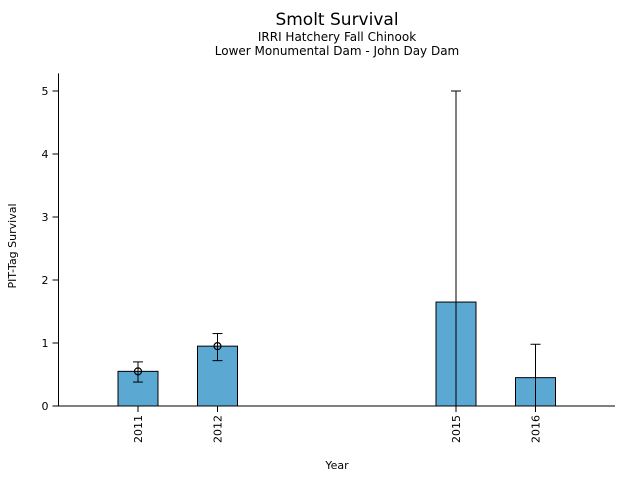  I want to click on y-tick-label-1: 1, so click(45, 343).